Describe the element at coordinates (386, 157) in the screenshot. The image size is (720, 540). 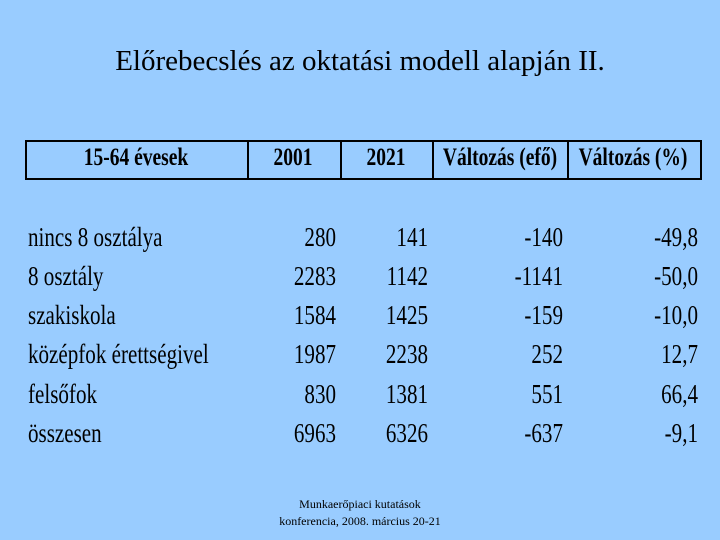
I see `header-cell: 2021` at that location.